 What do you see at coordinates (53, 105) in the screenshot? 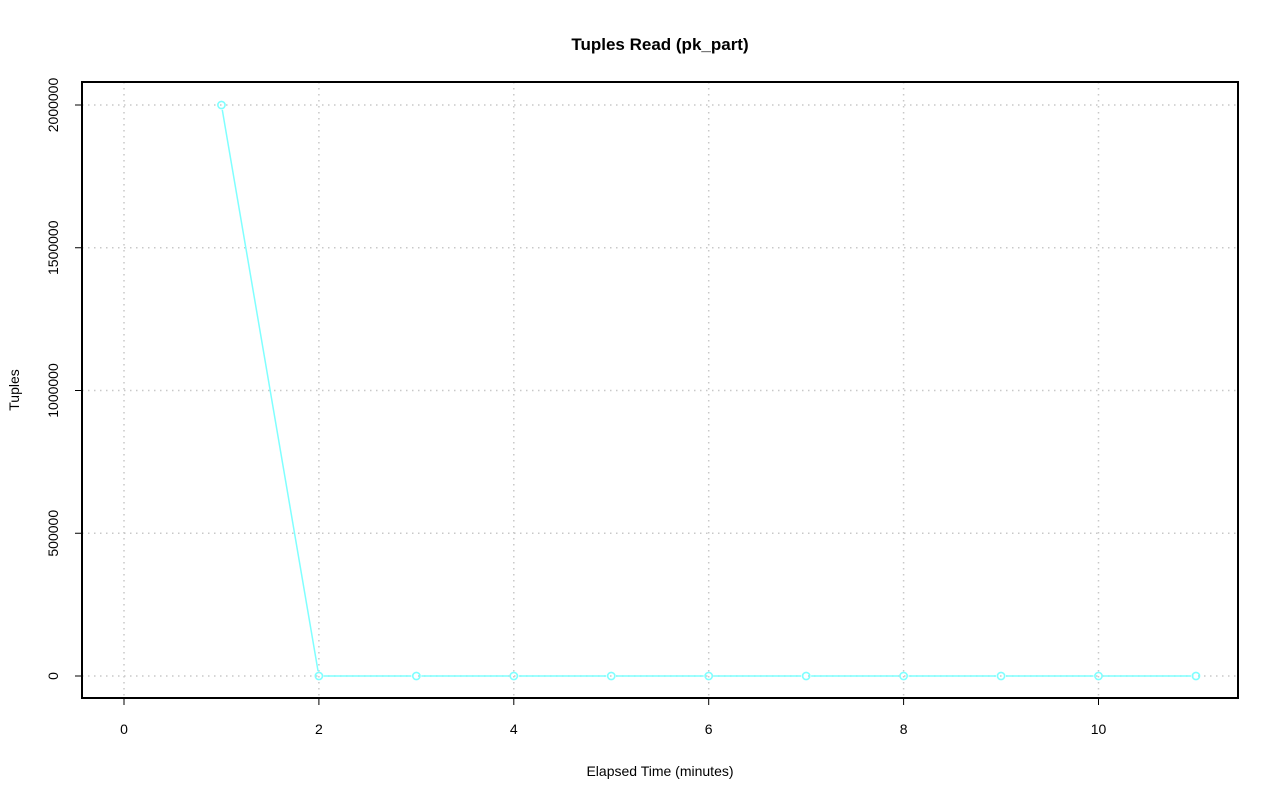
I see `y-tick-label: 2000000` at bounding box center [53, 105].